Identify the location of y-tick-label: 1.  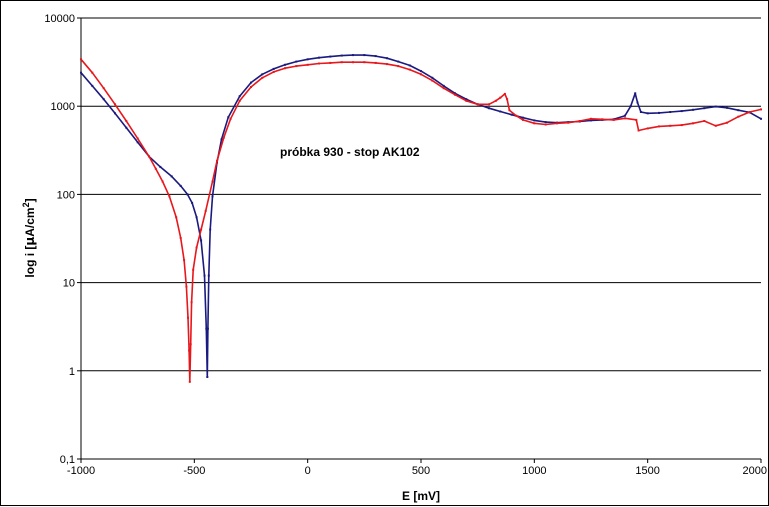
(72, 372).